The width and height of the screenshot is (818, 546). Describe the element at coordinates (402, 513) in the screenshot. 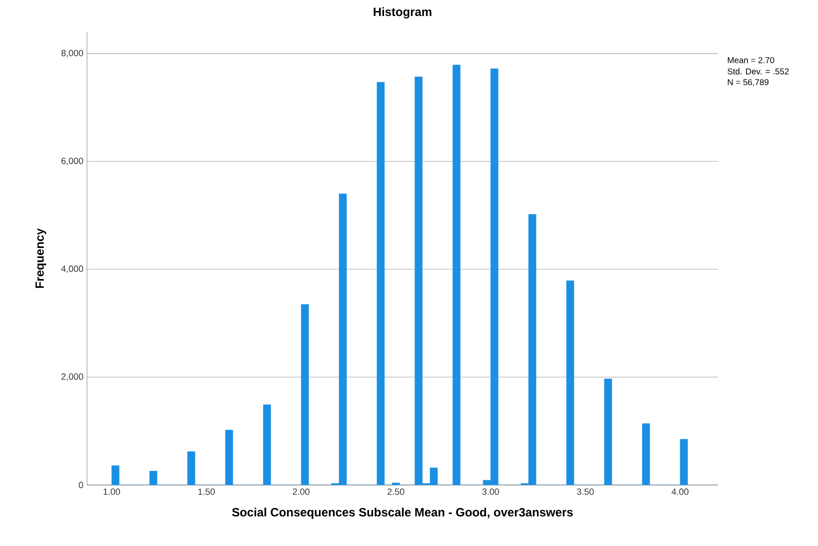

I see `x-axis-title: Social Consequences Subscale Mean - Good, over3answers` at that location.